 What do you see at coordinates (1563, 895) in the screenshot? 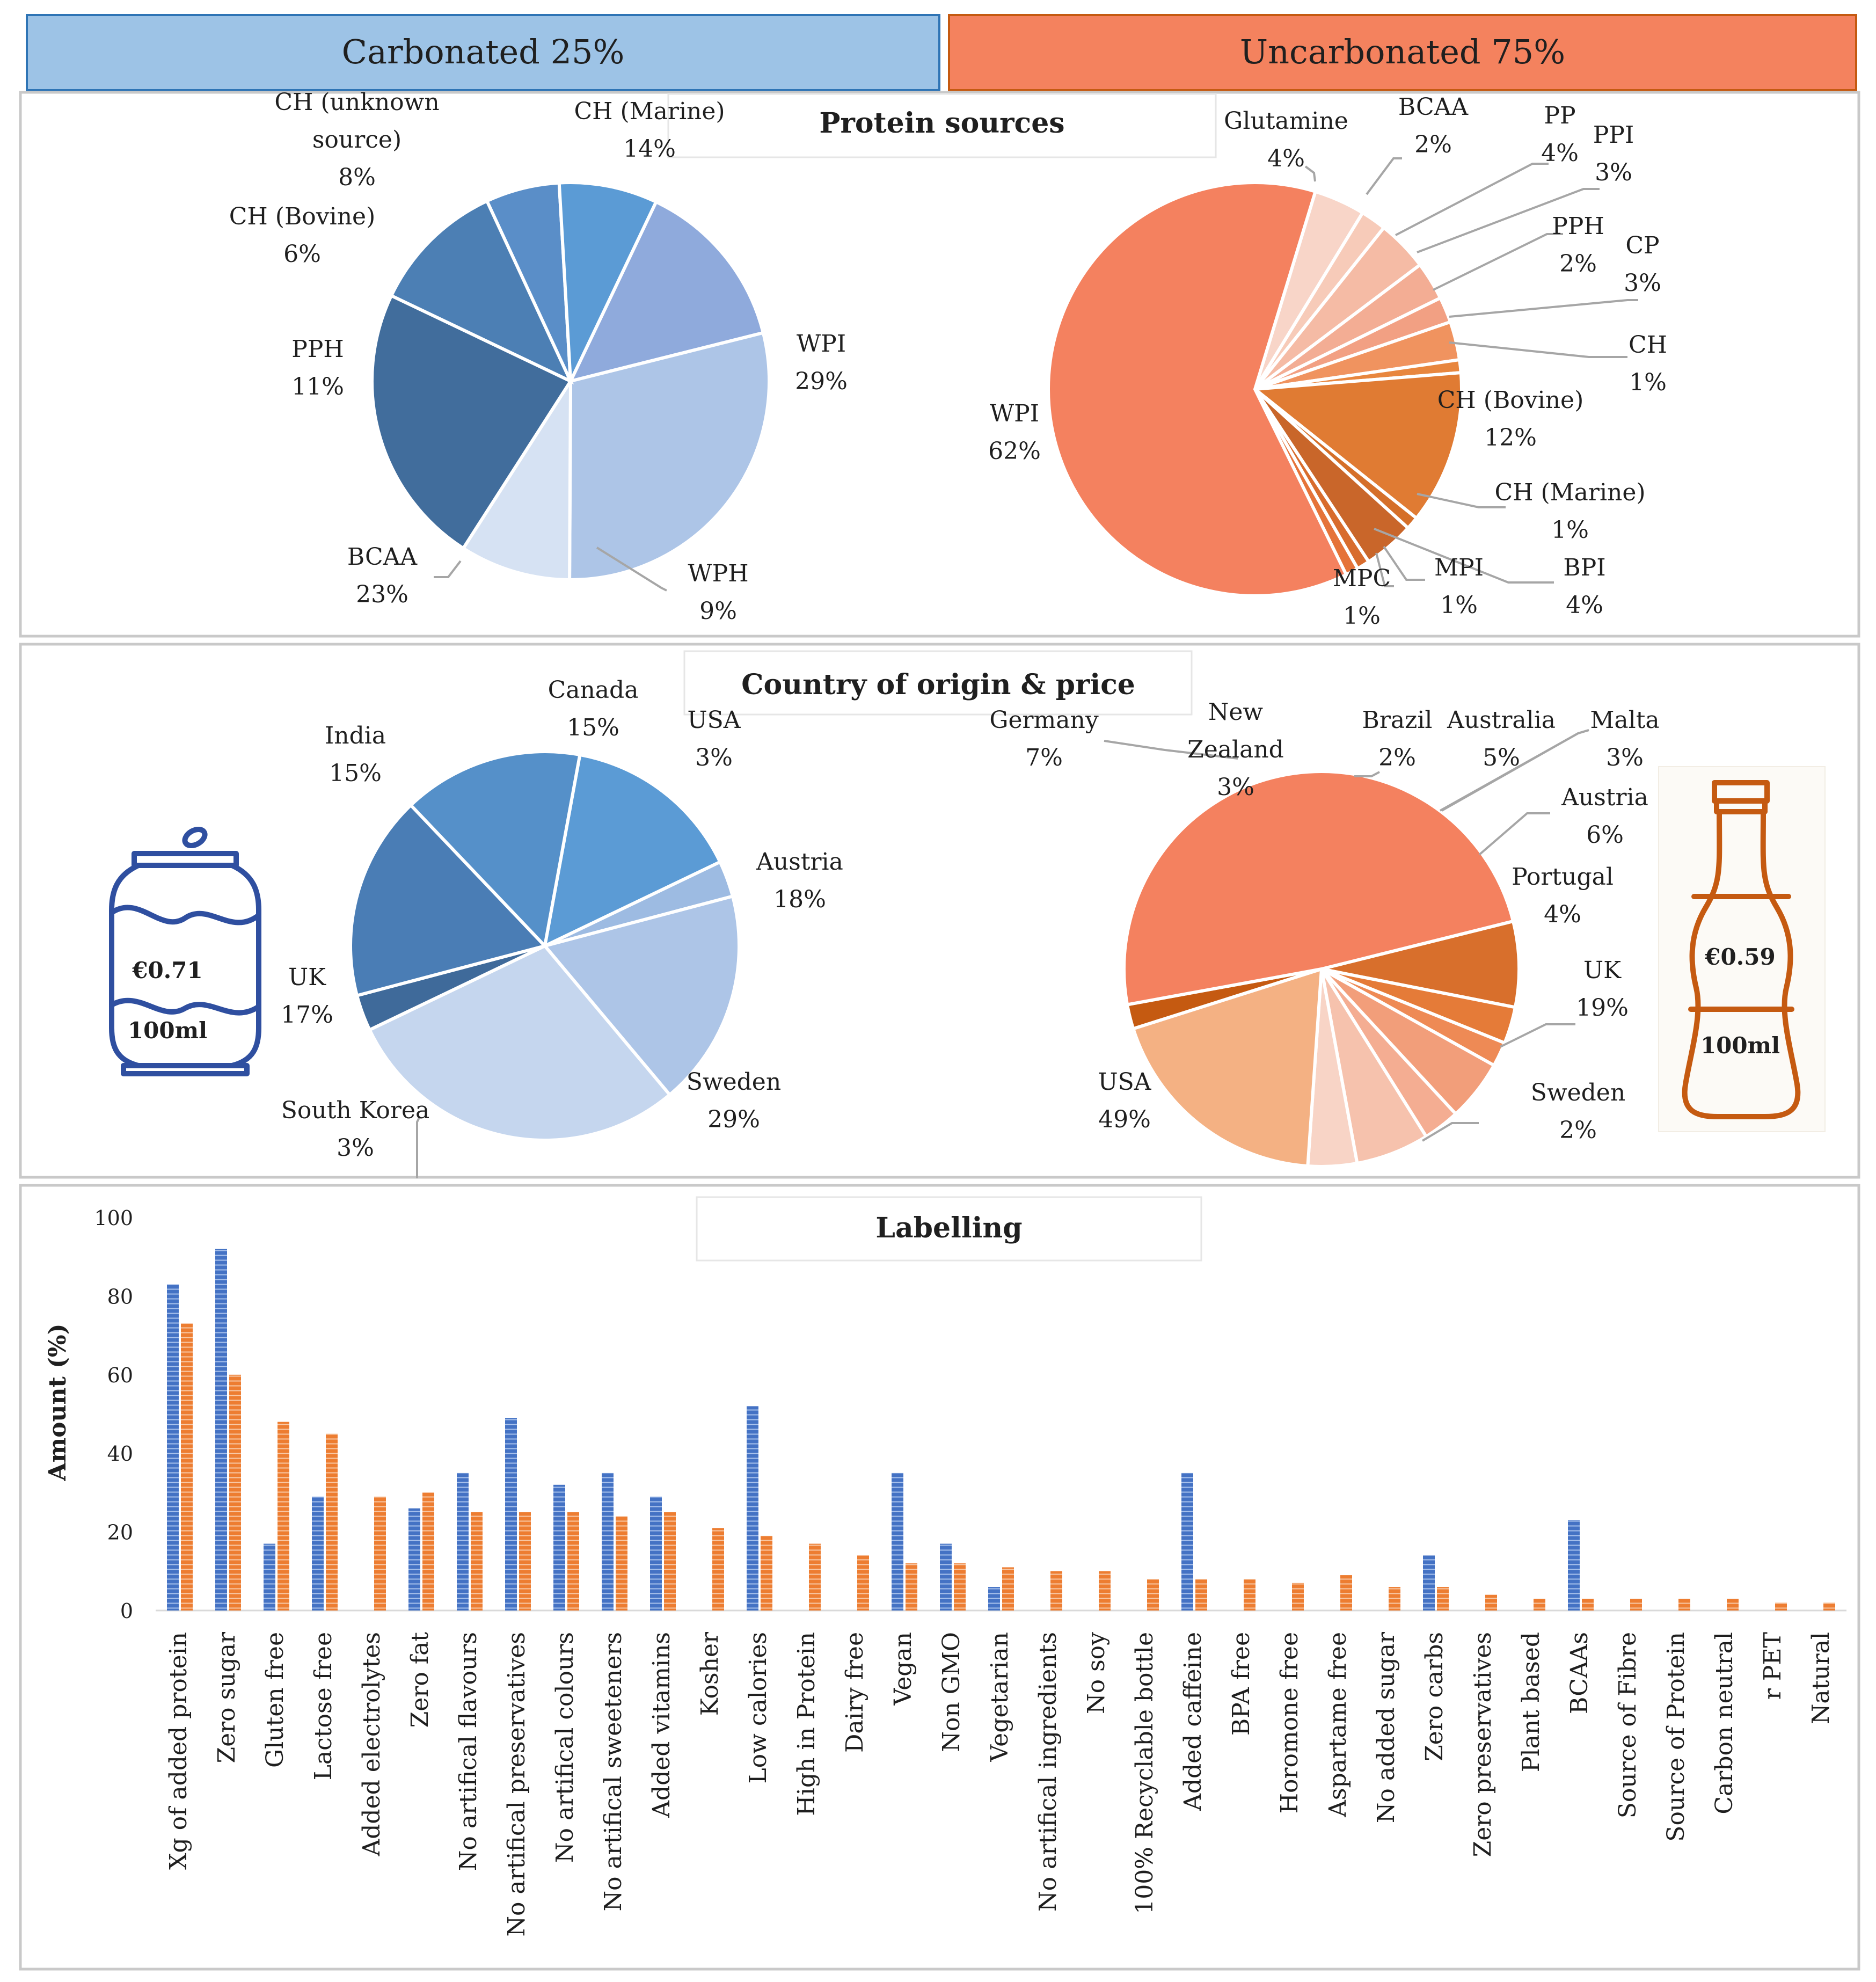
I see `slice-label-portugal: Portugal 4%` at bounding box center [1563, 895].